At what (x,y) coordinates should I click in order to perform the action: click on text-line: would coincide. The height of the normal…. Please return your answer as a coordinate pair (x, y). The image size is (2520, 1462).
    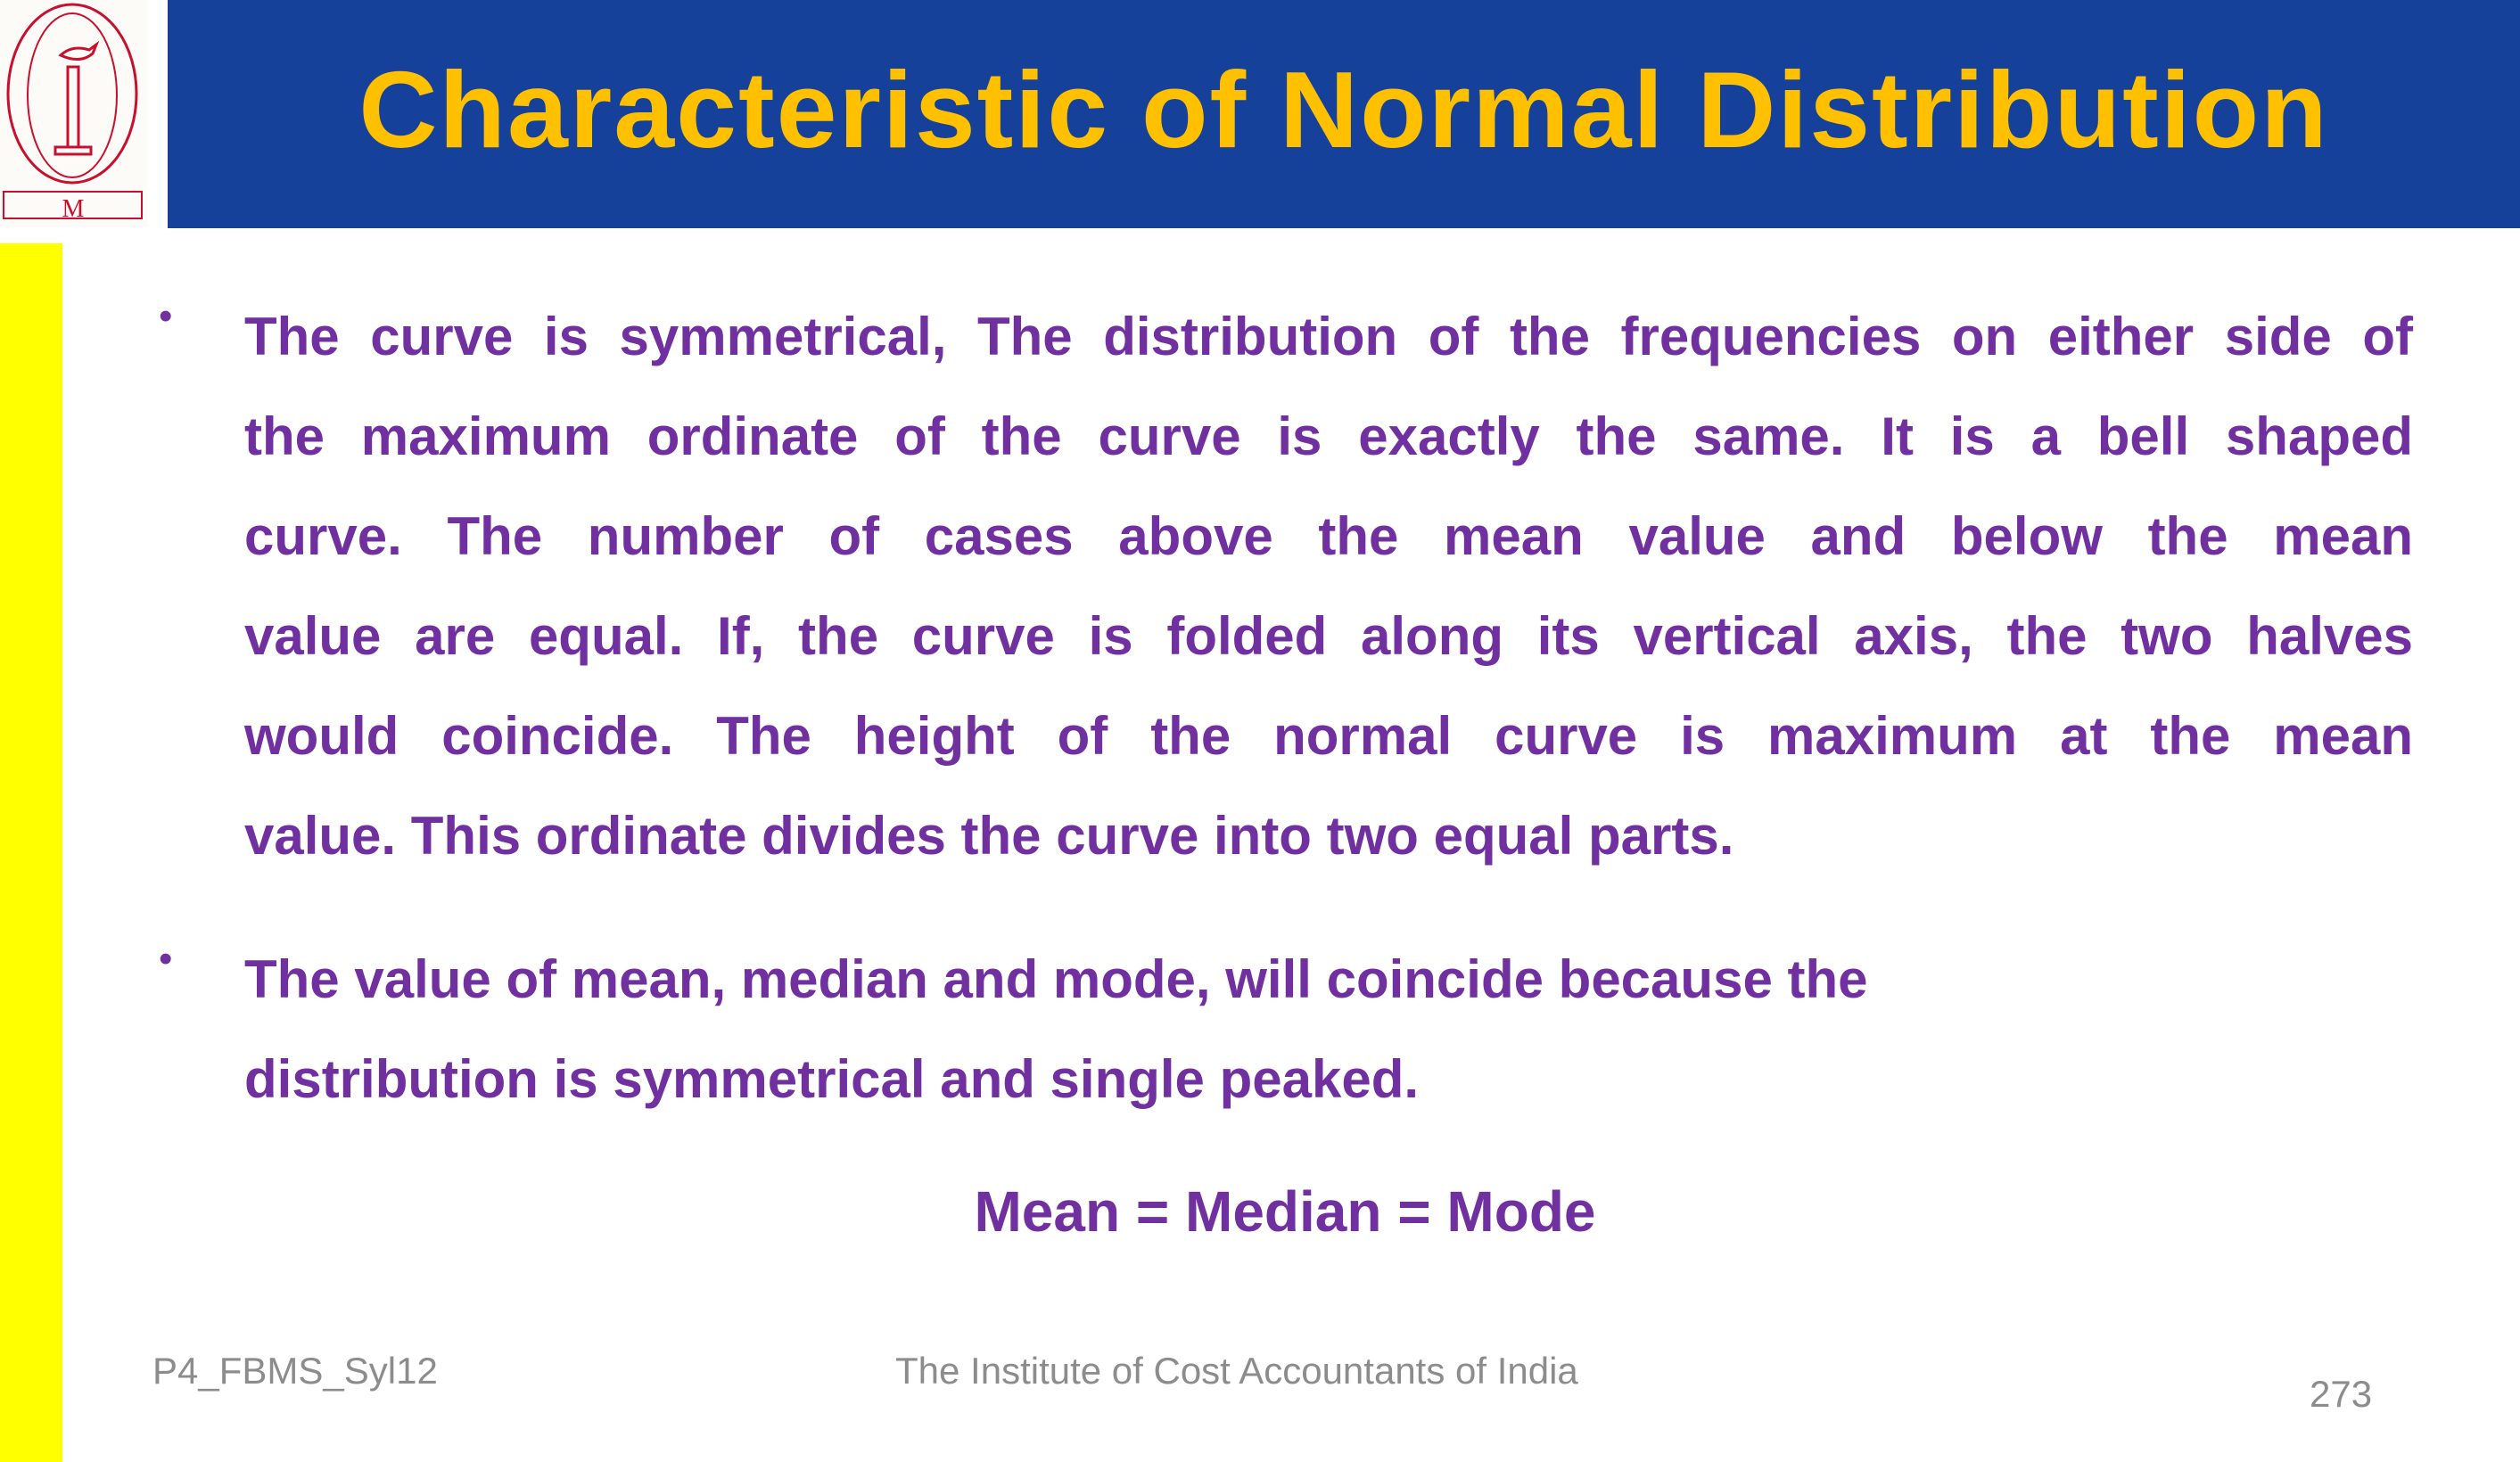
    Looking at the image, I should click on (1328, 736).